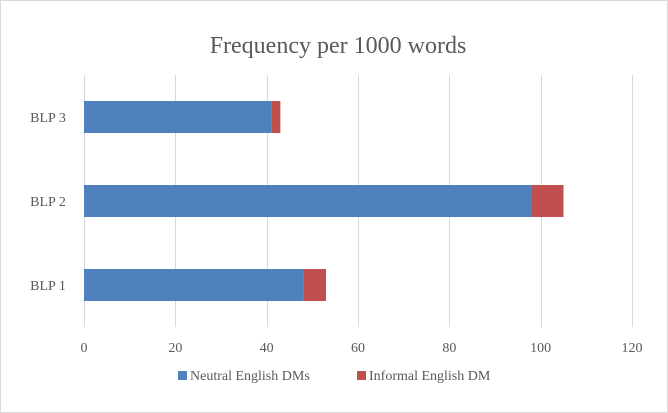 This screenshot has height=413, width=668. I want to click on chart-title: Frequency per 1000 words, so click(338, 46).